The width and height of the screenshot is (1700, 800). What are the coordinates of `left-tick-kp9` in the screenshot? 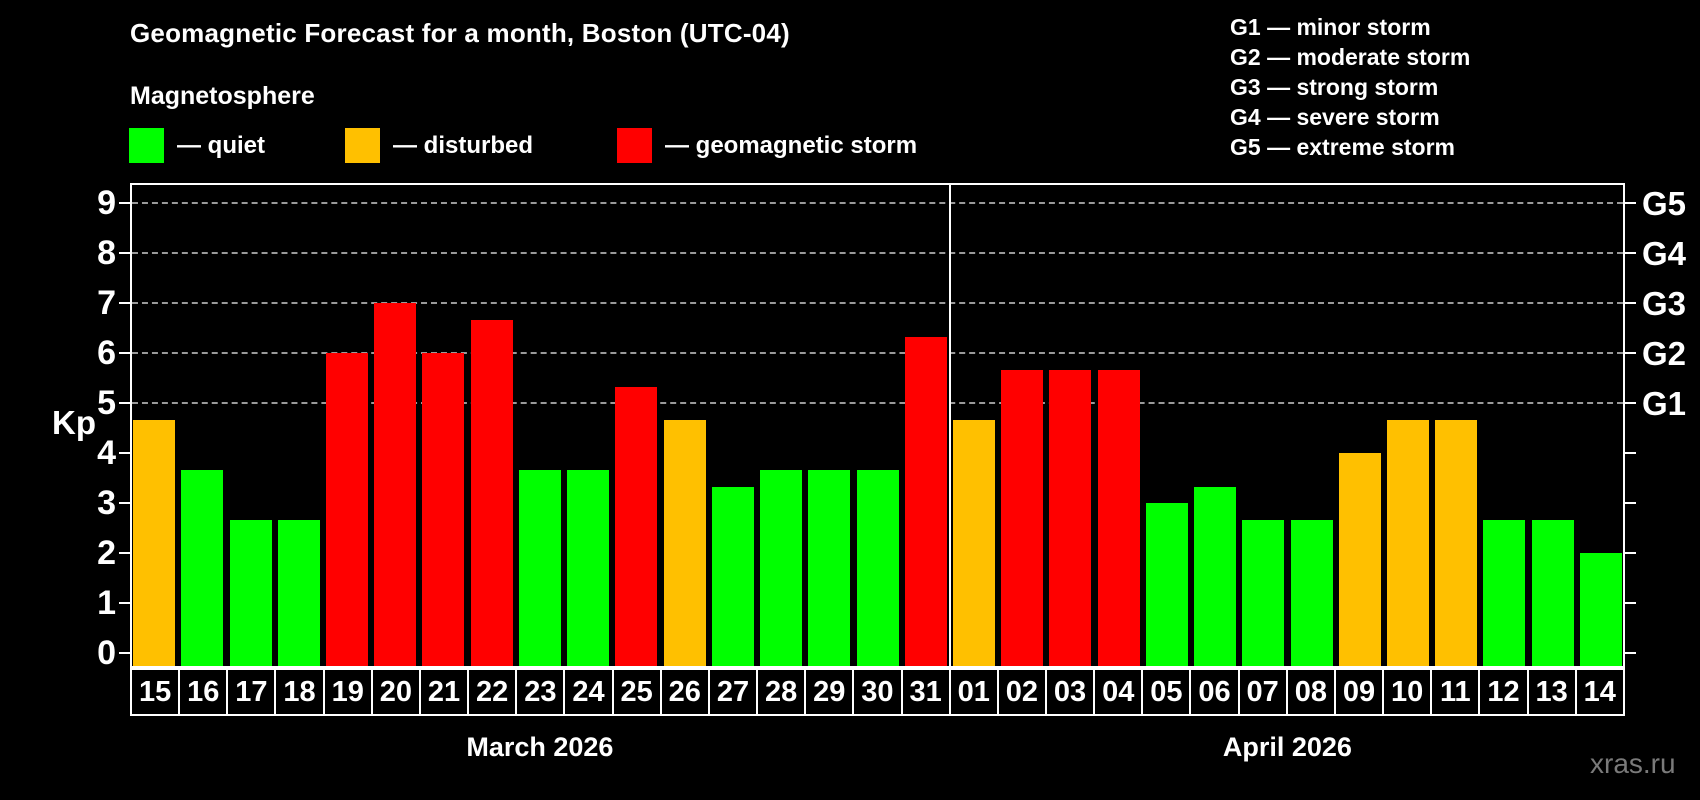 It's located at (124, 203).